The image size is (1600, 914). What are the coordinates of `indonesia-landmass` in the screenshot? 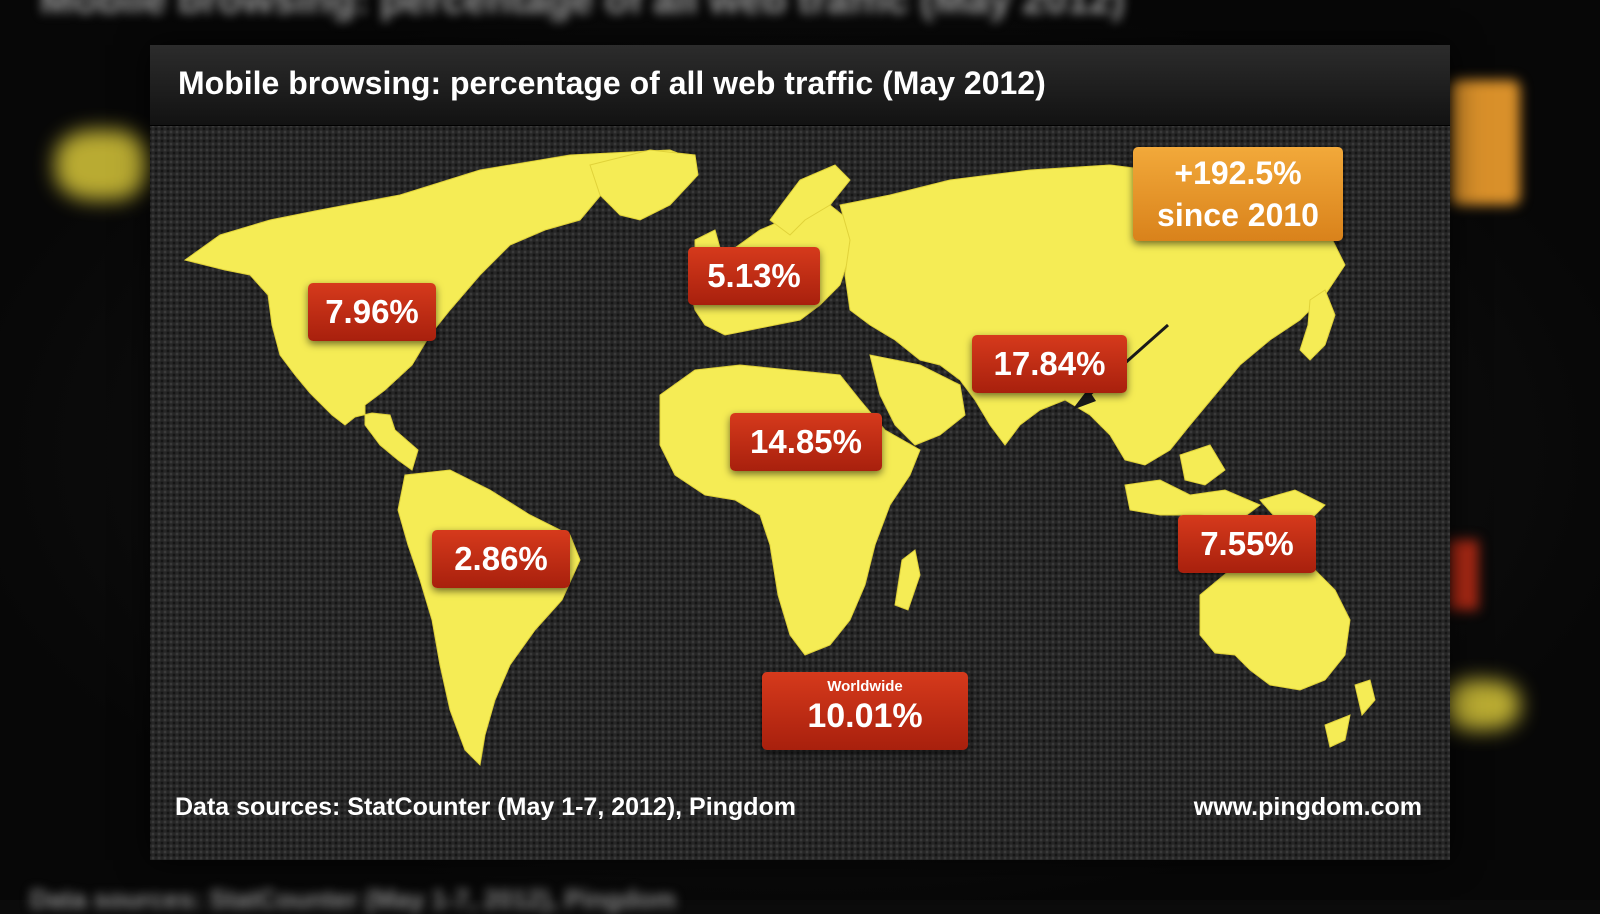 It's located at (1192, 500).